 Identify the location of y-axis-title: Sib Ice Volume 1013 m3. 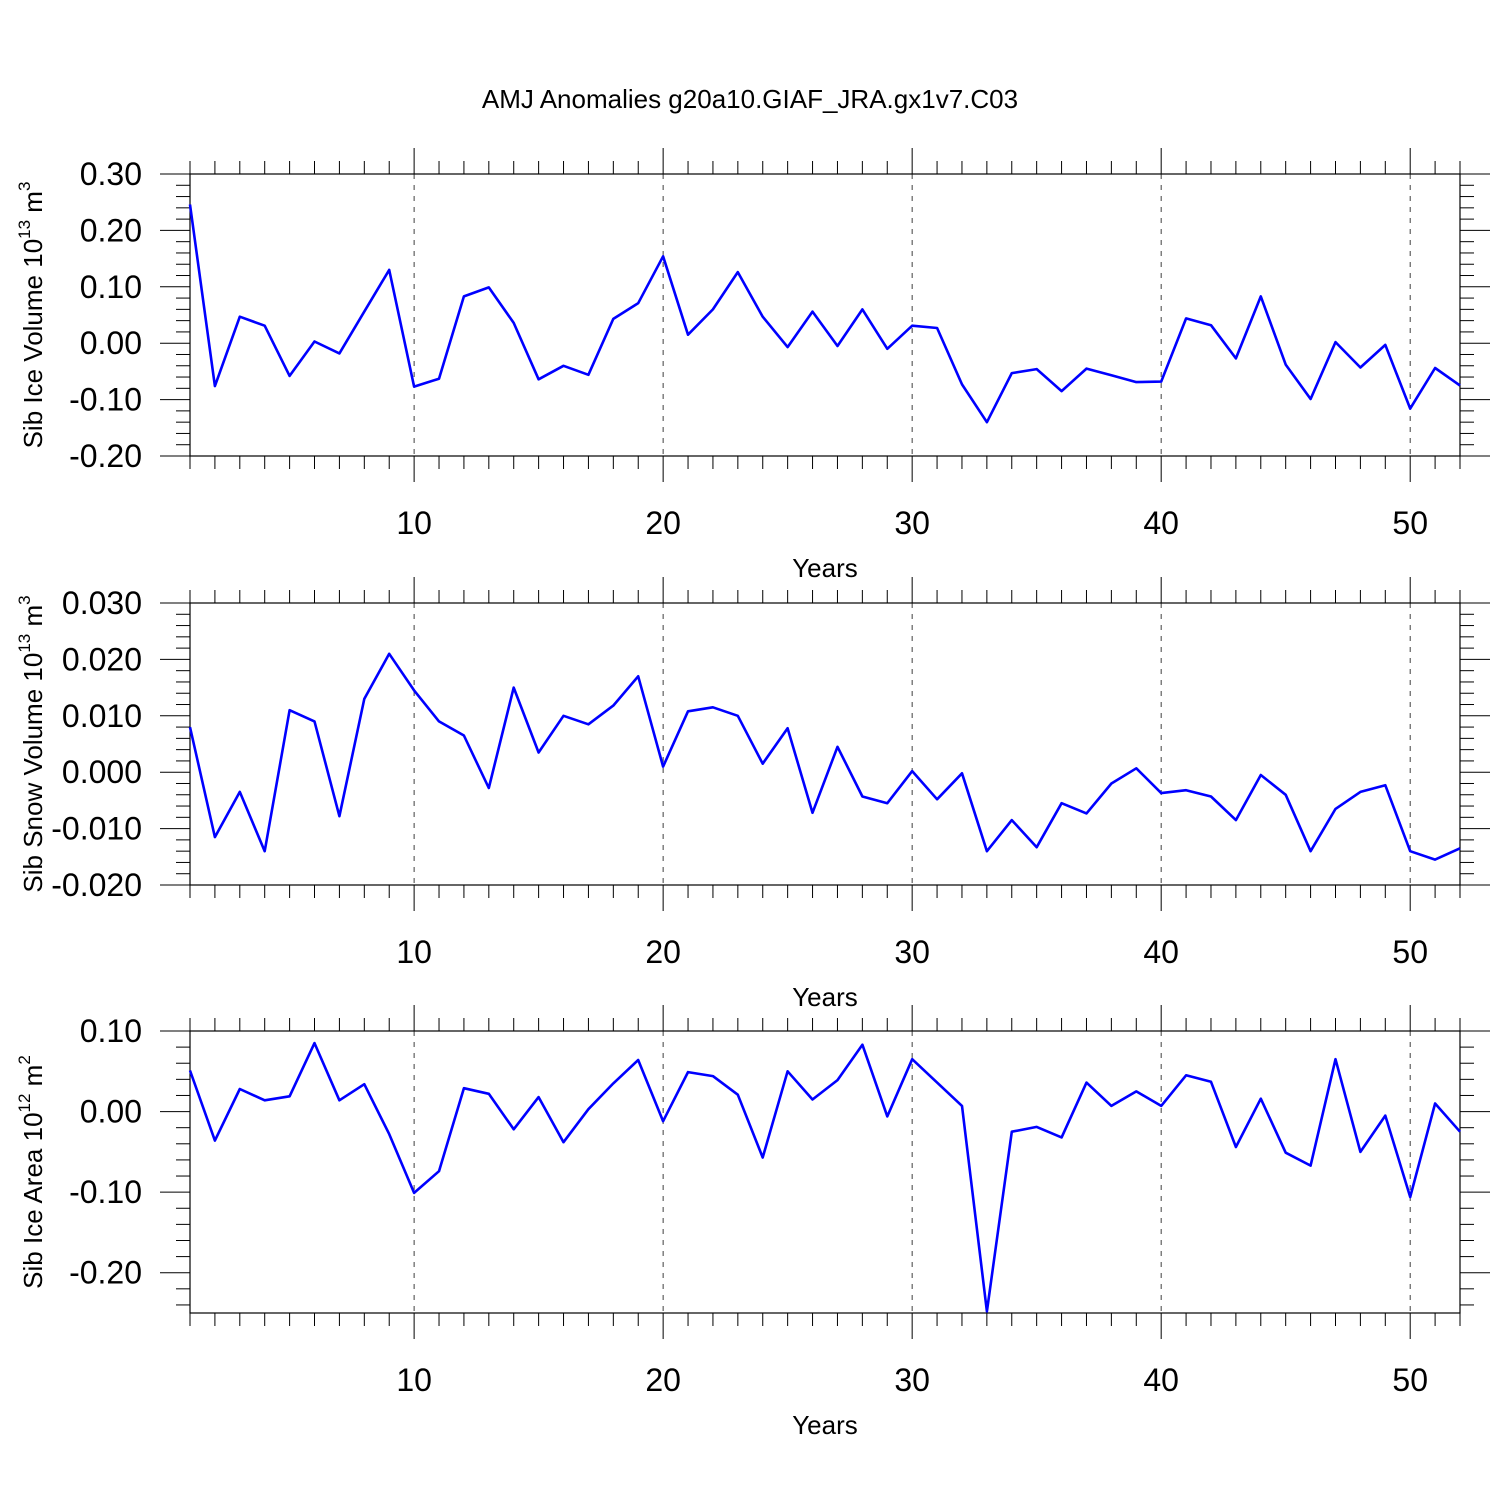
(31, 315).